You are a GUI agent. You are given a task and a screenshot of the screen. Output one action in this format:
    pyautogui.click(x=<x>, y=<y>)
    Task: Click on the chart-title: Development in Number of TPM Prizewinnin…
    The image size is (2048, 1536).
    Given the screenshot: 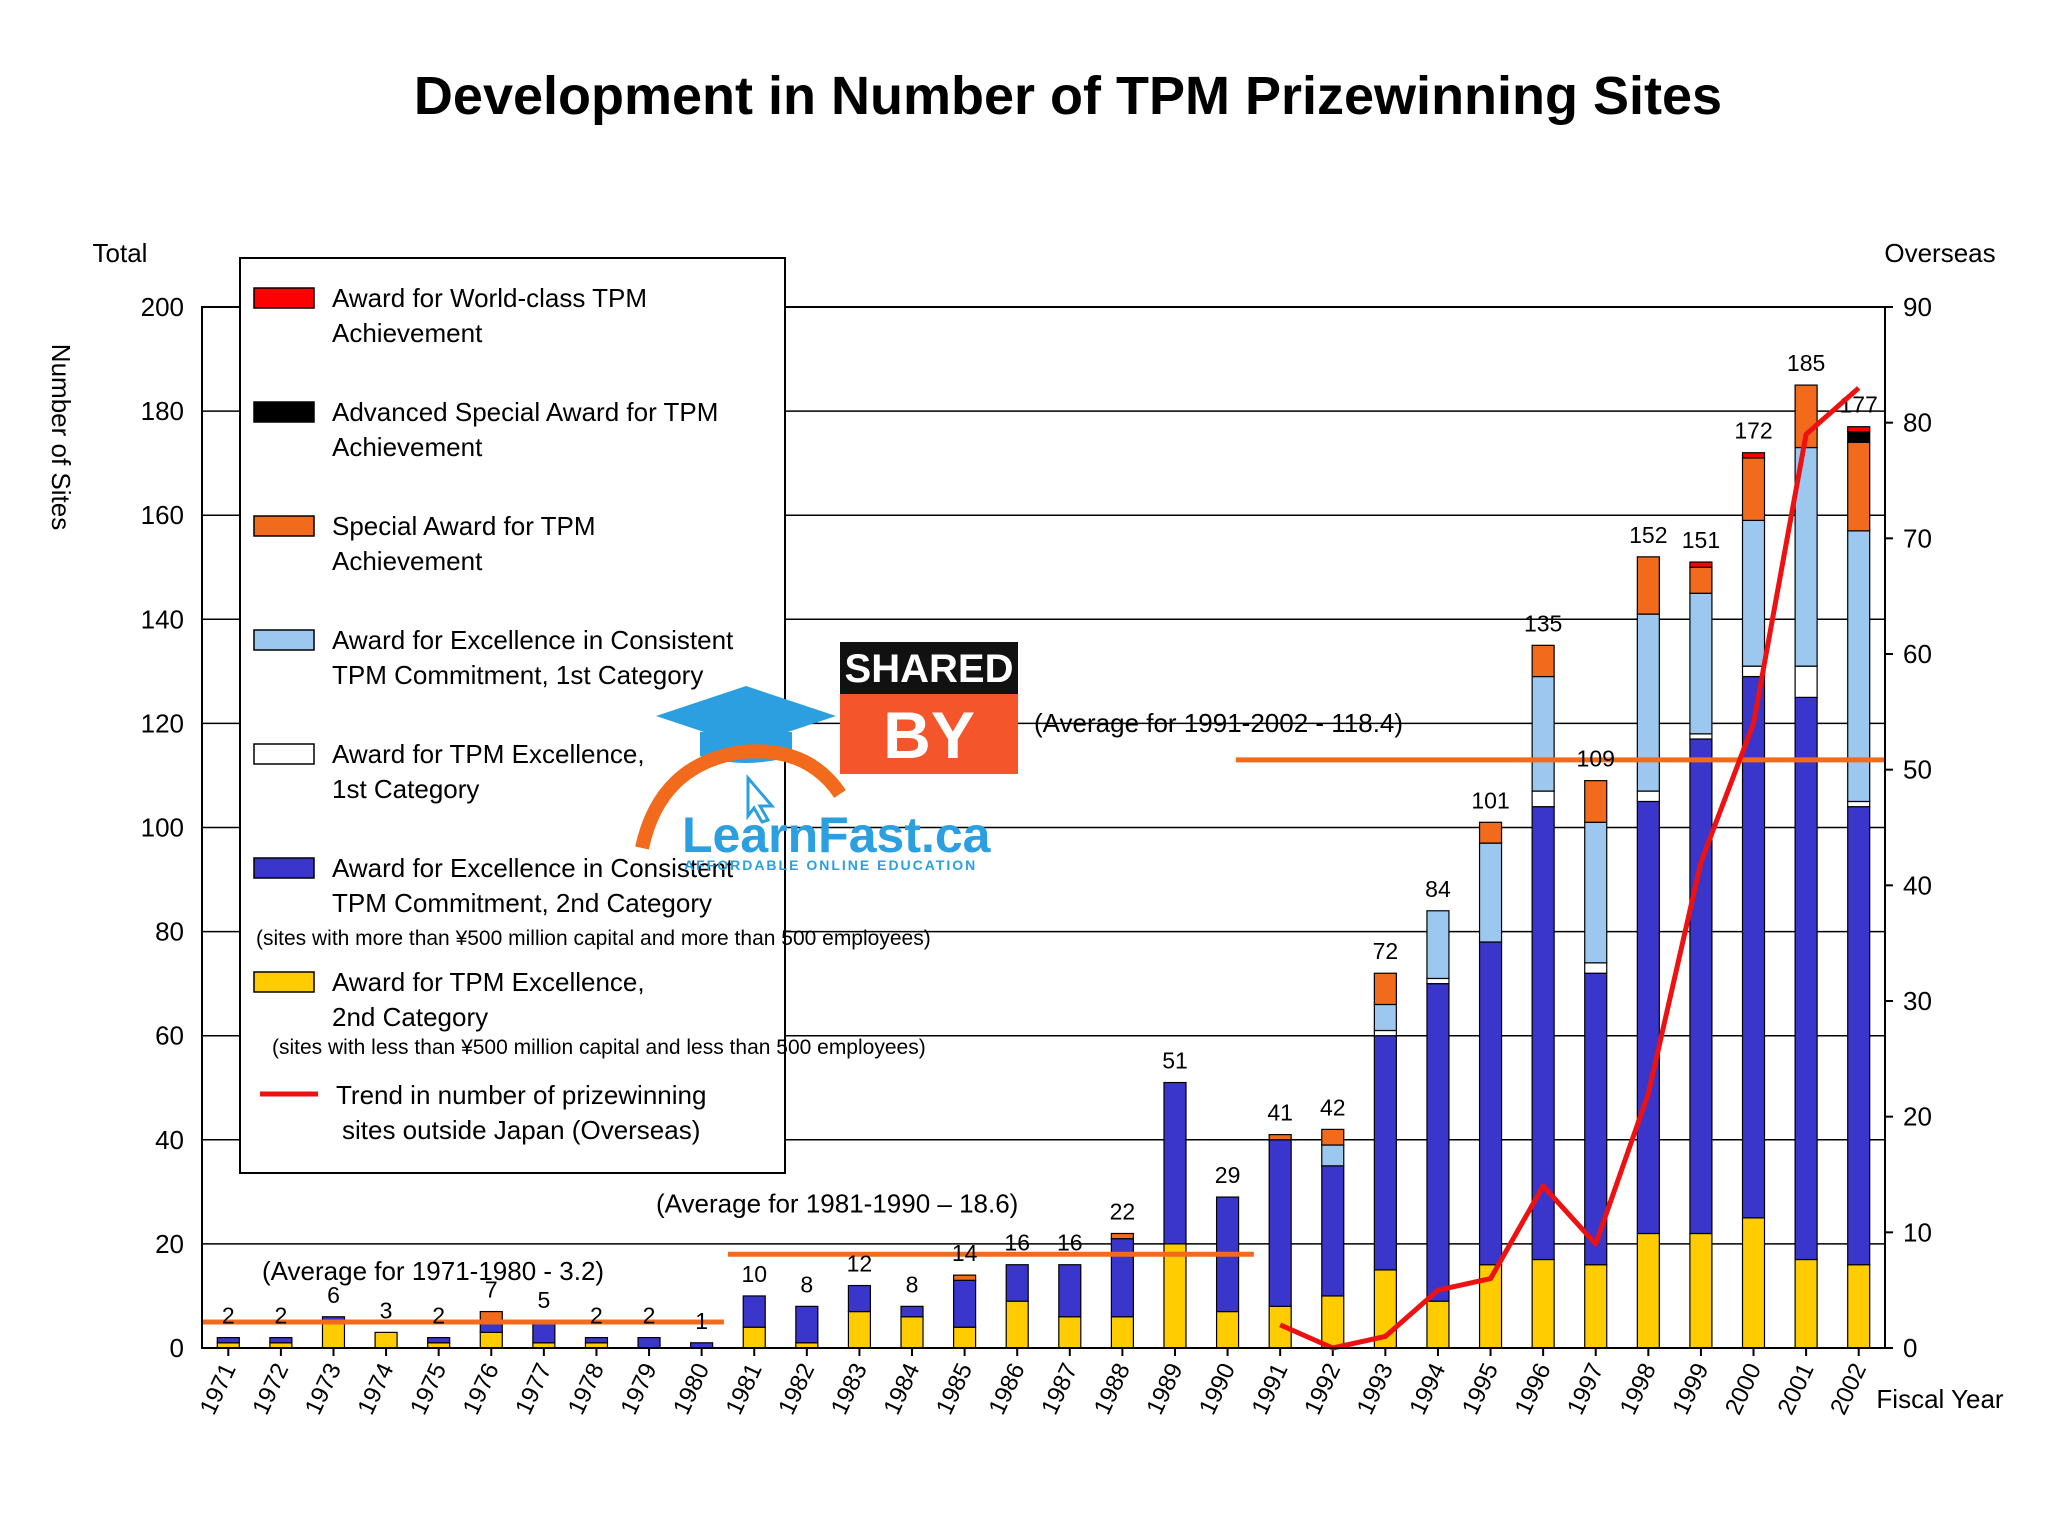 What is the action you would take?
    pyautogui.click(x=1068, y=96)
    